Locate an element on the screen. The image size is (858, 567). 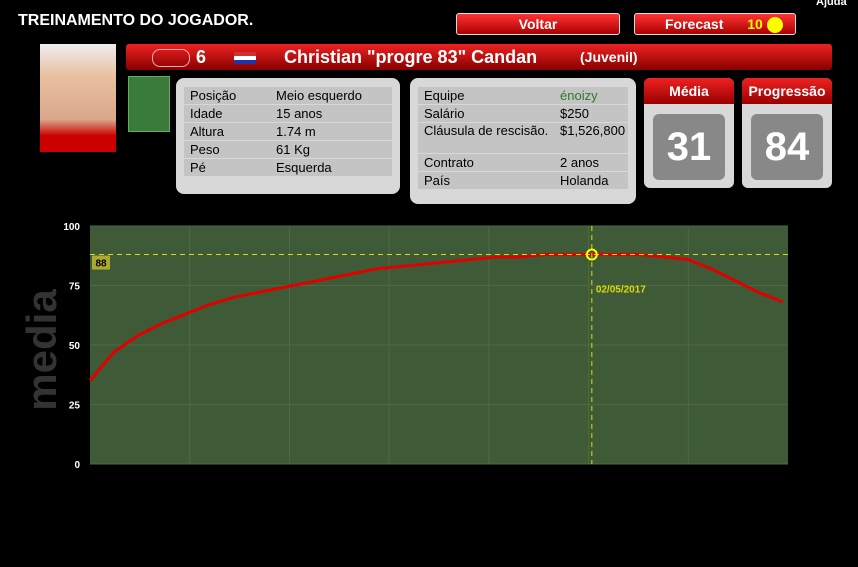
info-row: Idade 15 anos is located at coordinates (288, 113).